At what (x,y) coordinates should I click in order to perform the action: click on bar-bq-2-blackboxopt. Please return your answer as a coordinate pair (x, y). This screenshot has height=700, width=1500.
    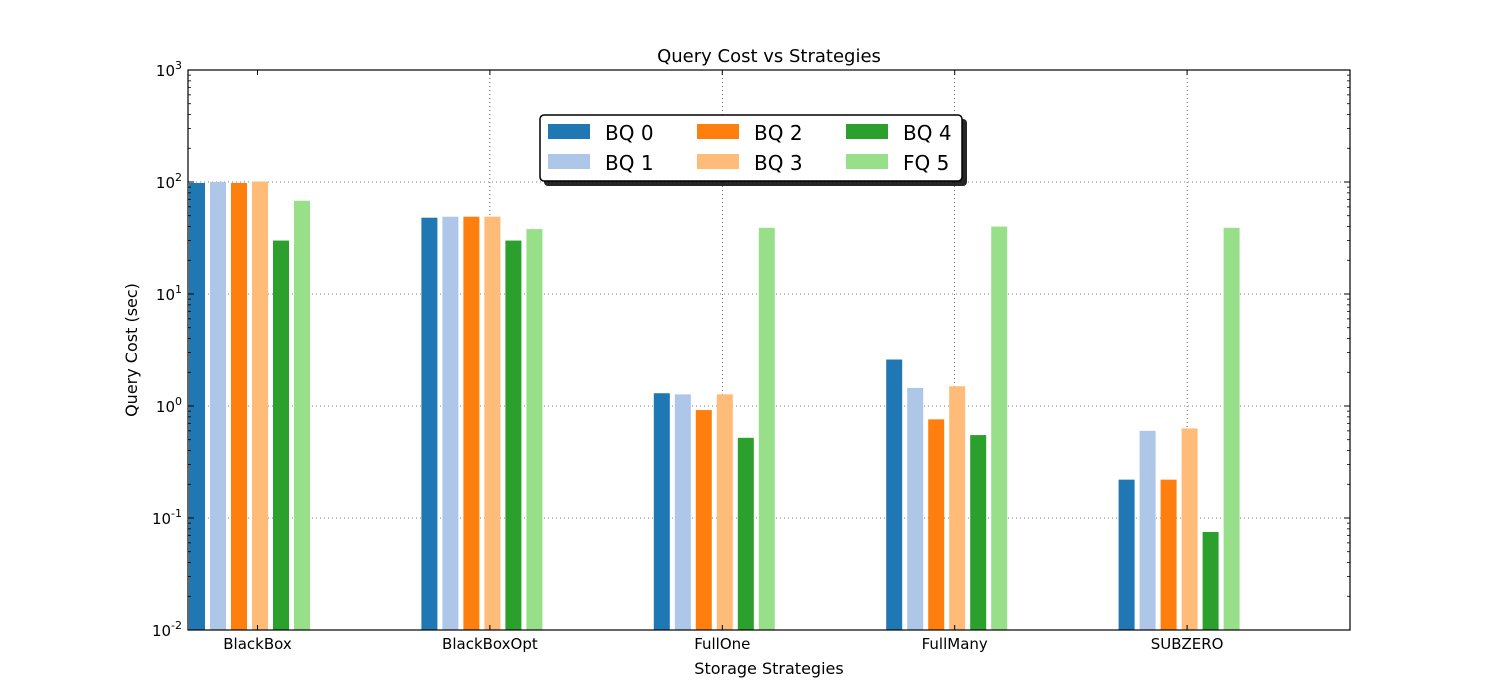
    Looking at the image, I should click on (471, 423).